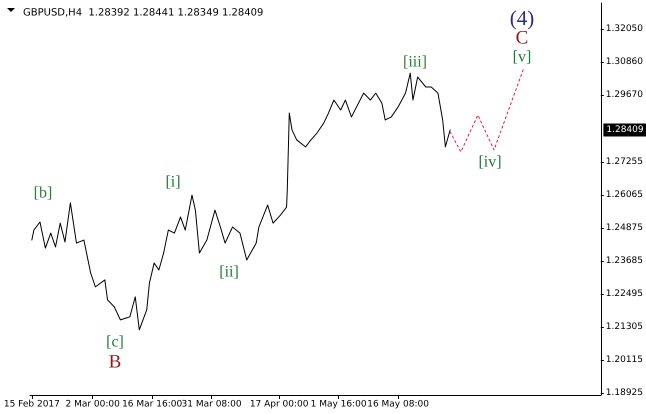 Image resolution: width=646 pixels, height=414 pixels. Describe the element at coordinates (43, 193) in the screenshot. I see `annotation: [b]` at that location.